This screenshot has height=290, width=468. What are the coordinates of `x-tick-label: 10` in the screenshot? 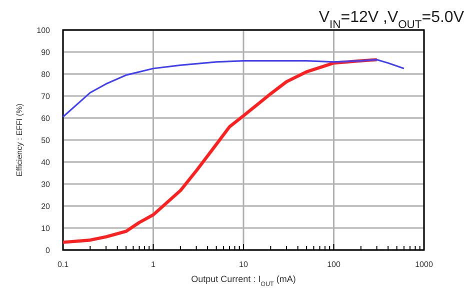 It's located at (243, 264).